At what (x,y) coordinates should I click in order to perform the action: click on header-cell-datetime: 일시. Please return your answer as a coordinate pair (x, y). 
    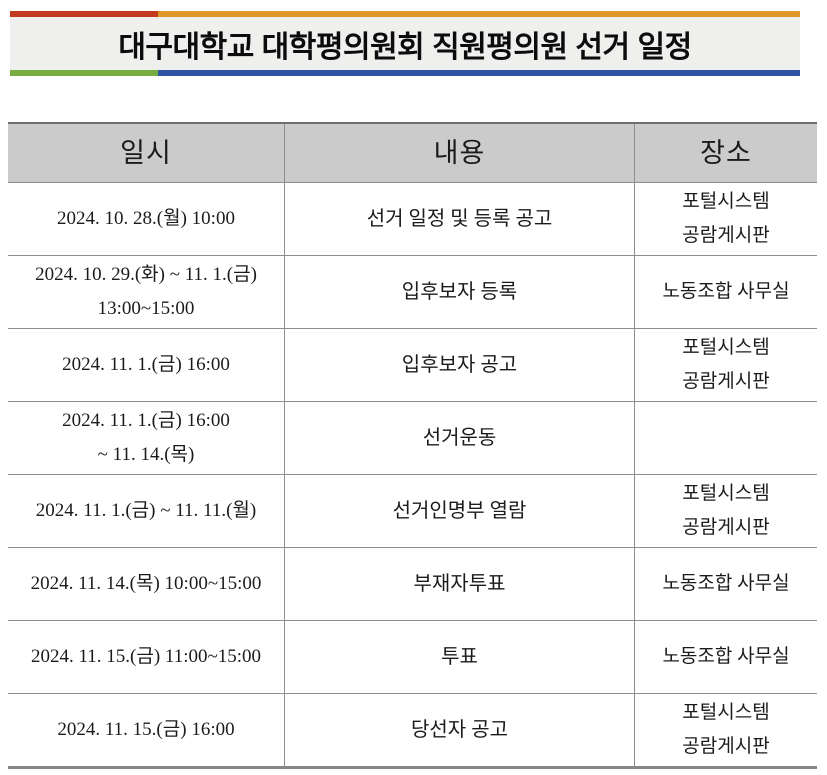
    Looking at the image, I should click on (146, 153).